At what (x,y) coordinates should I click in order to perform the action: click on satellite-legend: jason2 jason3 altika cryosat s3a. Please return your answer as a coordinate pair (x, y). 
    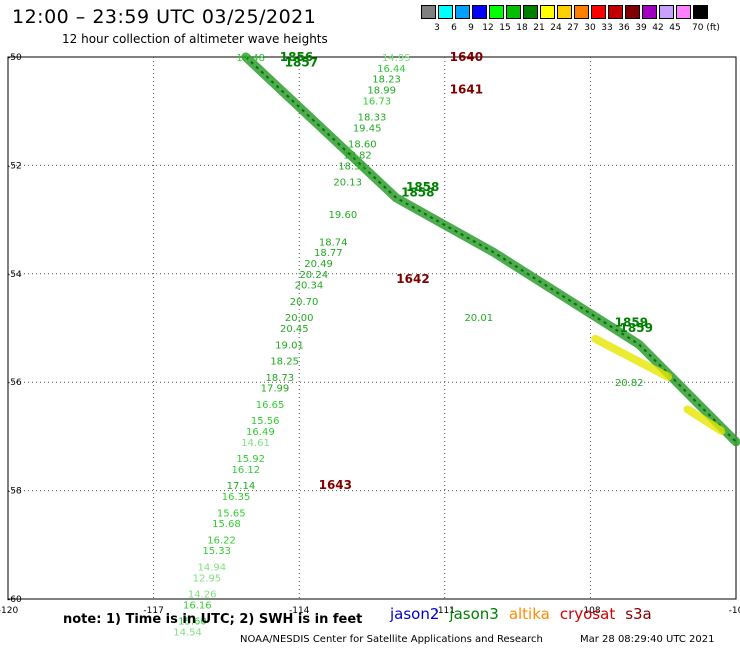
    Looking at the image, I should click on (526, 614).